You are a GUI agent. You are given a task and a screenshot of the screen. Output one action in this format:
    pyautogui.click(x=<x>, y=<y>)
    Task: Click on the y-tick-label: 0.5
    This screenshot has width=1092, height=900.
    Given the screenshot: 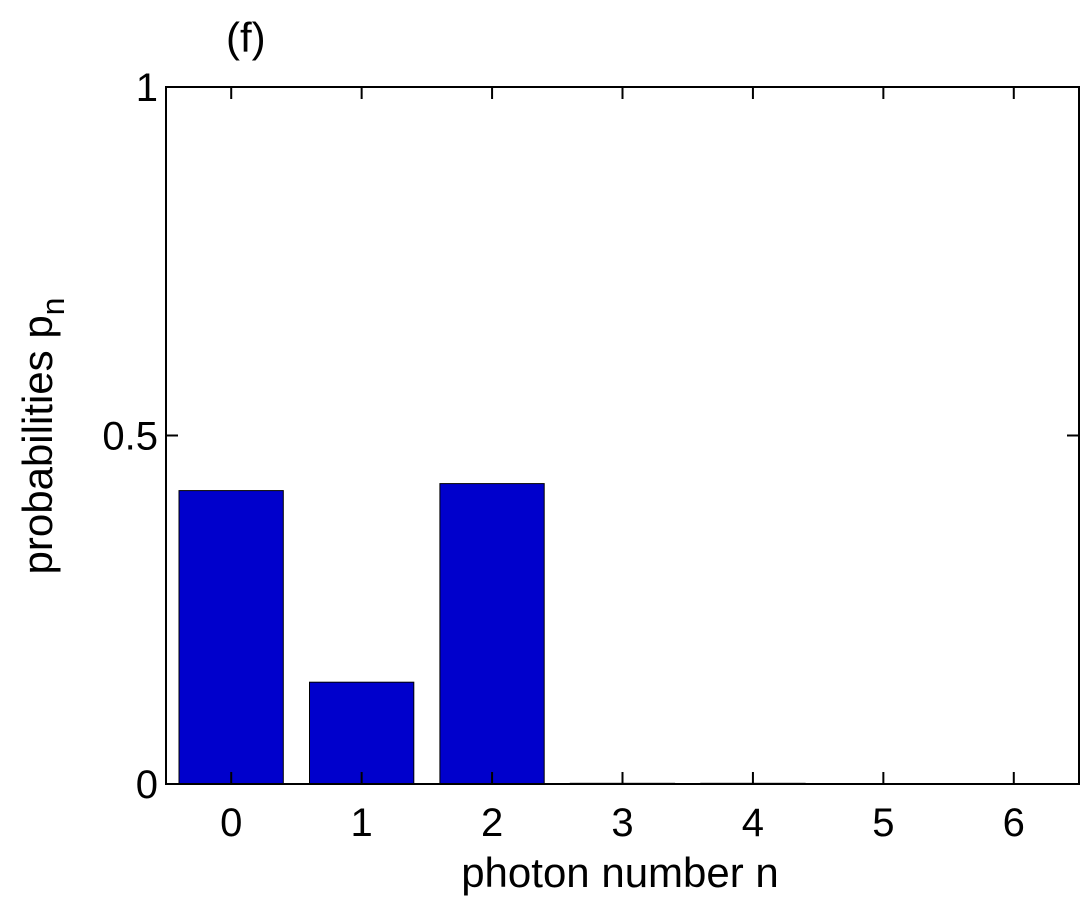 What is the action you would take?
    pyautogui.click(x=130, y=437)
    